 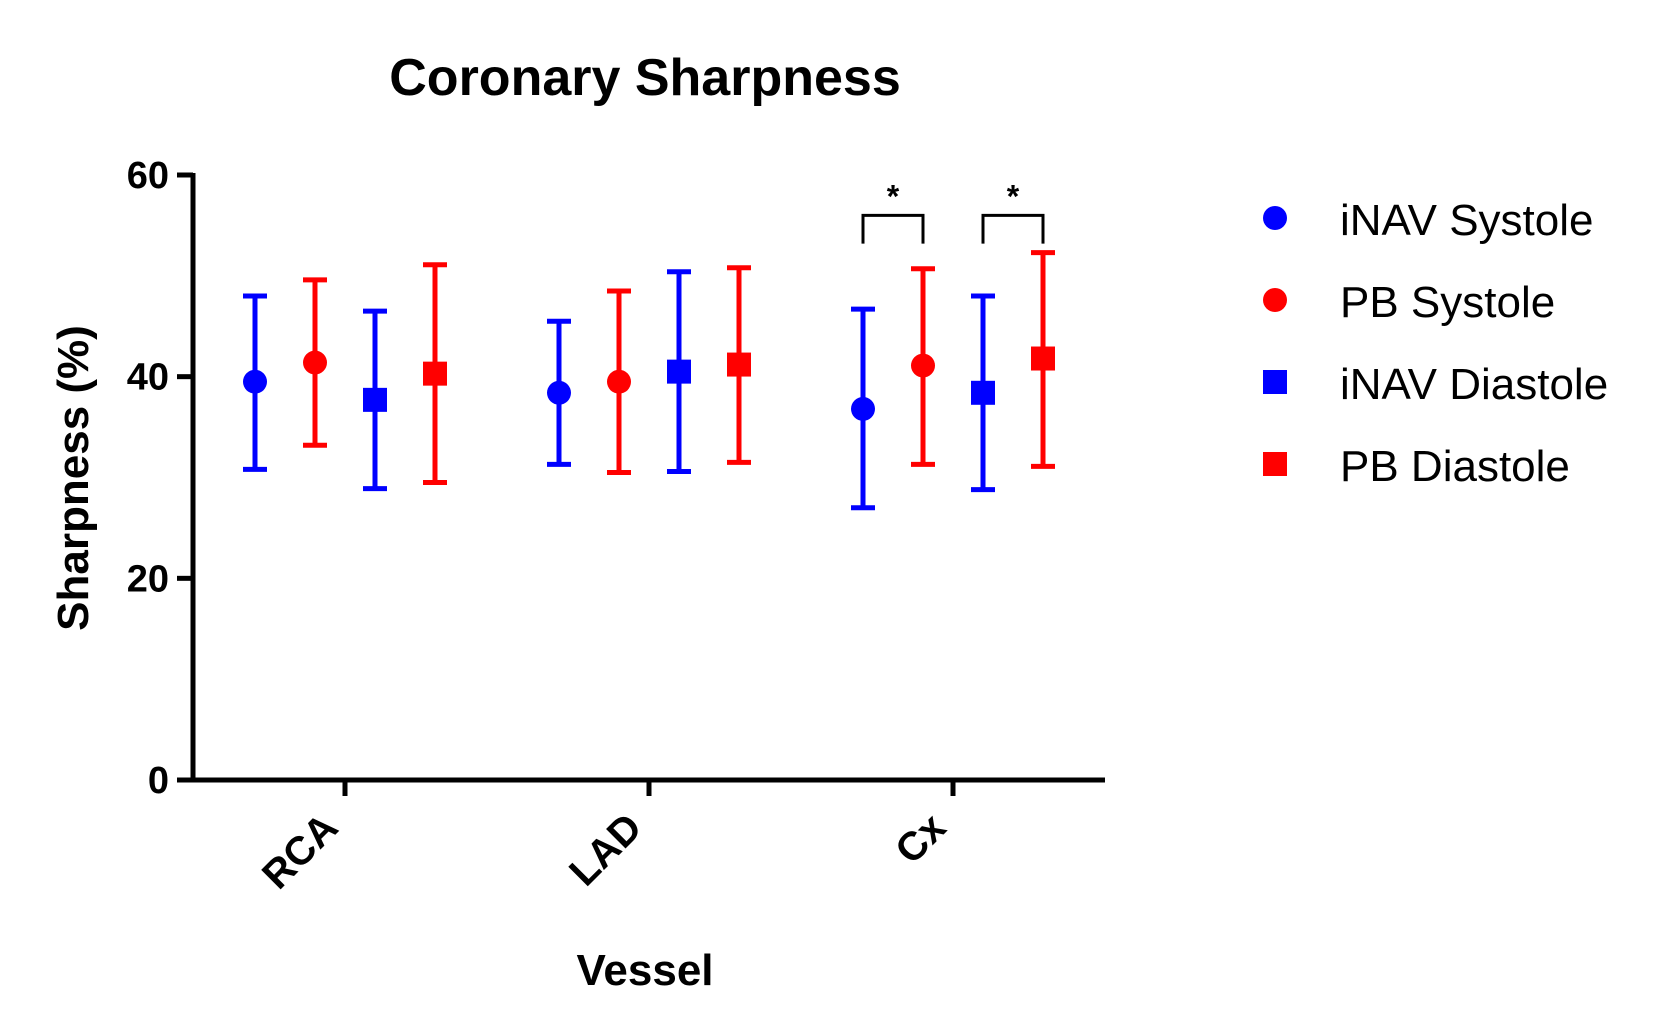 I want to click on legend-label: PB Systole, so click(x=1447, y=302).